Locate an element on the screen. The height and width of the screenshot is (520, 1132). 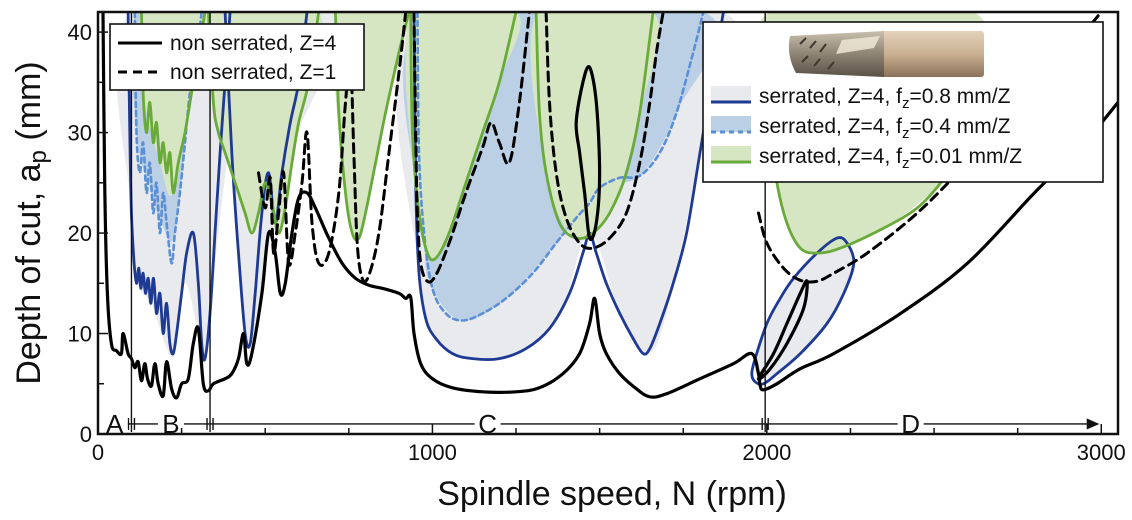
fill-green-region-e is located at coordinates (595, 126).